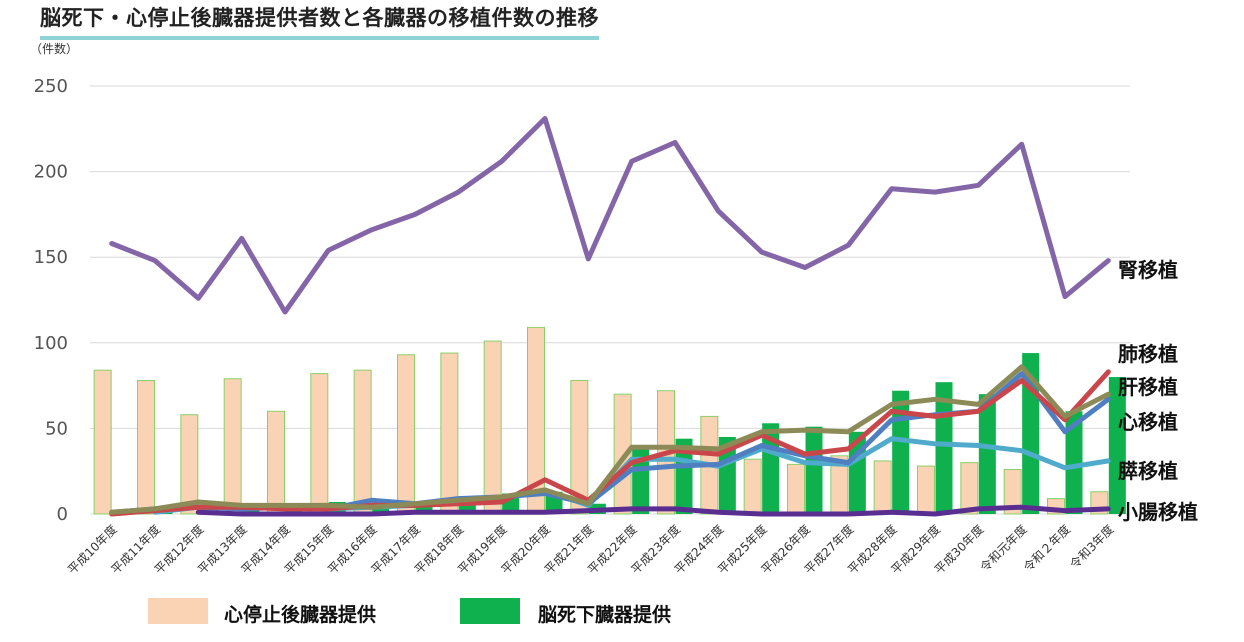 This screenshot has width=1244, height=642. Describe the element at coordinates (653, 510) in the screenshot. I see `line-小腸移植` at that location.